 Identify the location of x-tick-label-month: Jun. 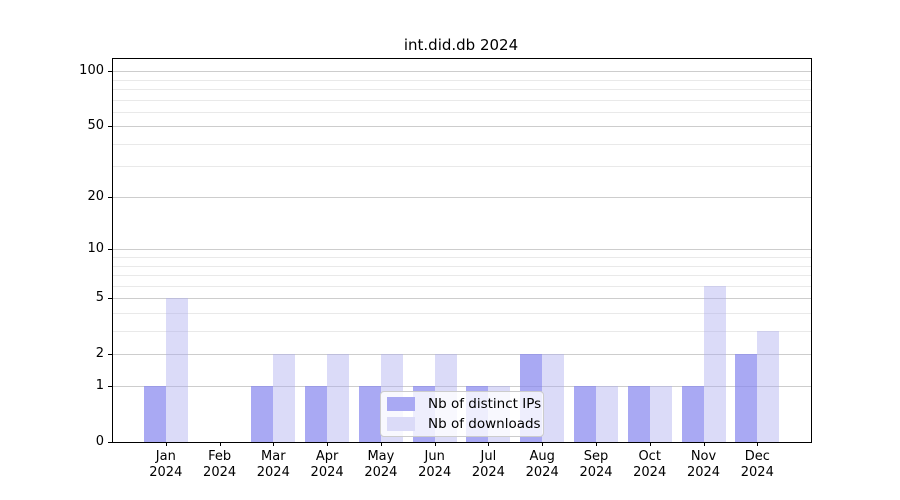
(434, 456).